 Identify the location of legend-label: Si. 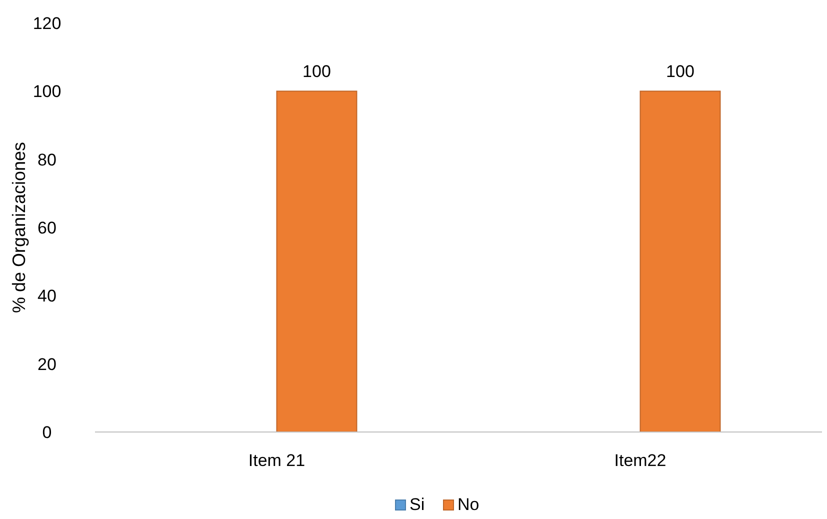
(417, 504).